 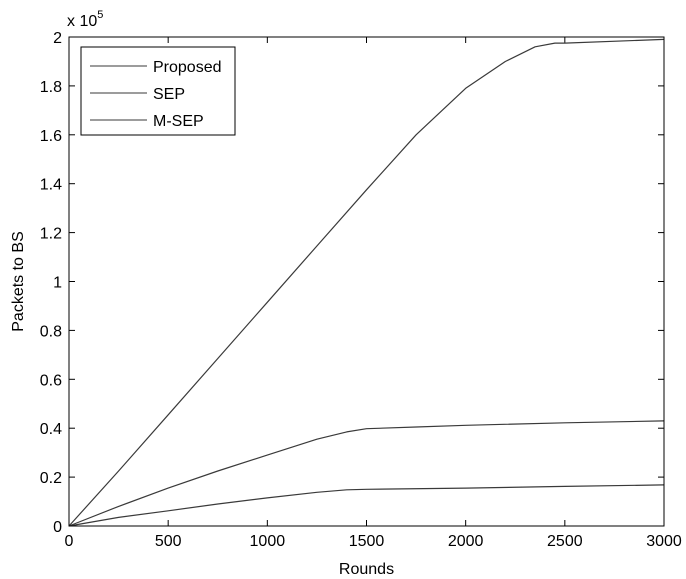 What do you see at coordinates (178, 121) in the screenshot?
I see `legend-label-m-sep: M-SEP` at bounding box center [178, 121].